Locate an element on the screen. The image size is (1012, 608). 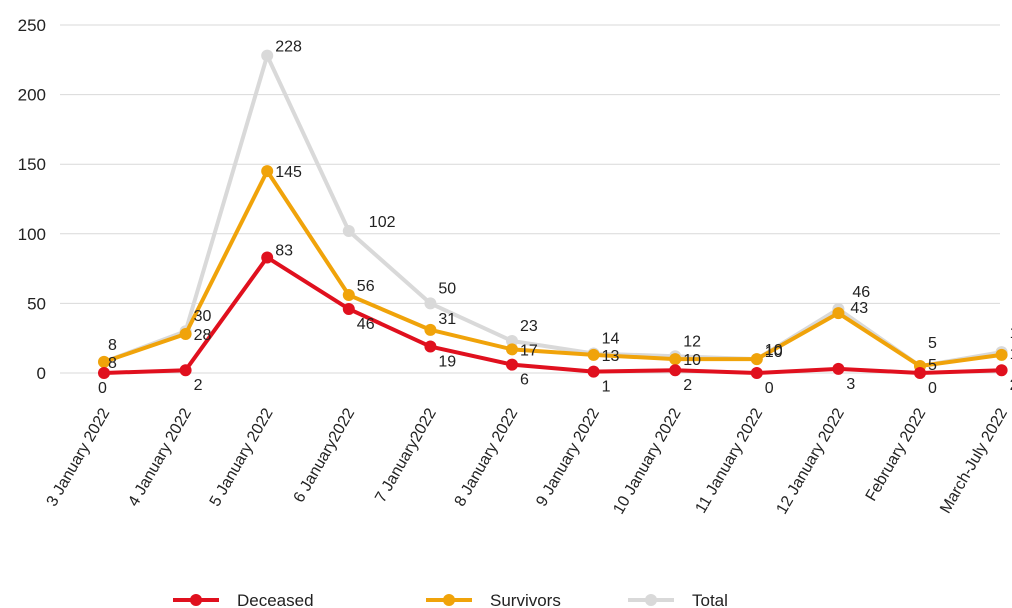
x-tick-label: February 2022 is located at coordinates (896, 454).